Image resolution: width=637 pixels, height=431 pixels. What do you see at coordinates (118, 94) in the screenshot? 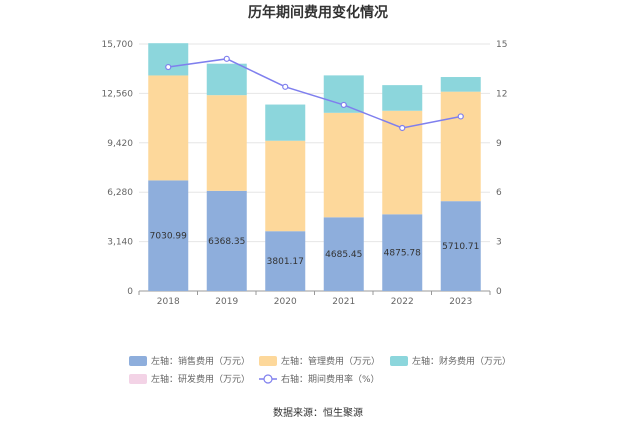
I see `left-tick-label: 12,560` at bounding box center [118, 94].